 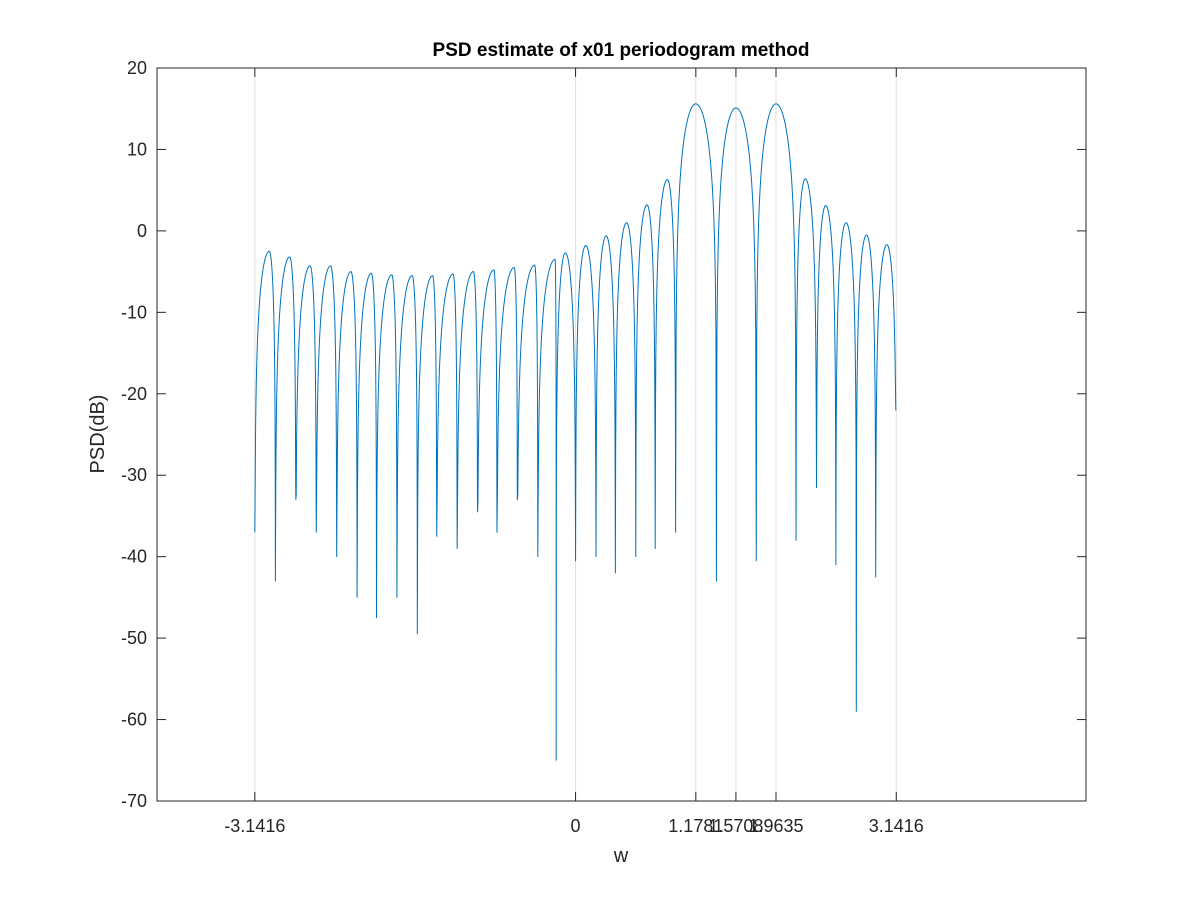 What do you see at coordinates (134, 394) in the screenshot?
I see `y-tick-label: -20` at bounding box center [134, 394].